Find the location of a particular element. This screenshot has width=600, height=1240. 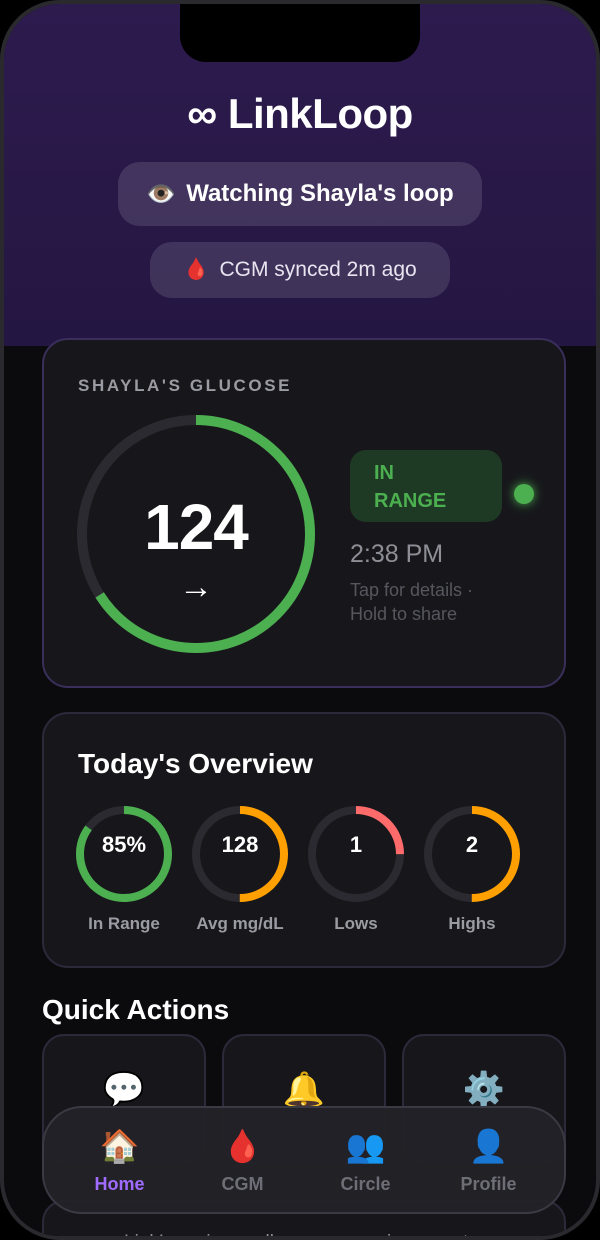

stat-value: 85% is located at coordinates (124, 844).